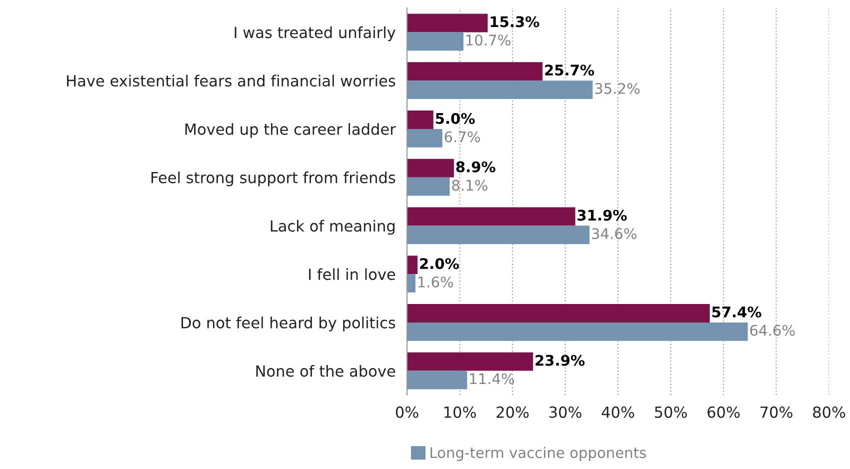 The image size is (850, 469). Describe the element at coordinates (332, 227) in the screenshot. I see `y-tick-label: Lack of meaning` at that location.